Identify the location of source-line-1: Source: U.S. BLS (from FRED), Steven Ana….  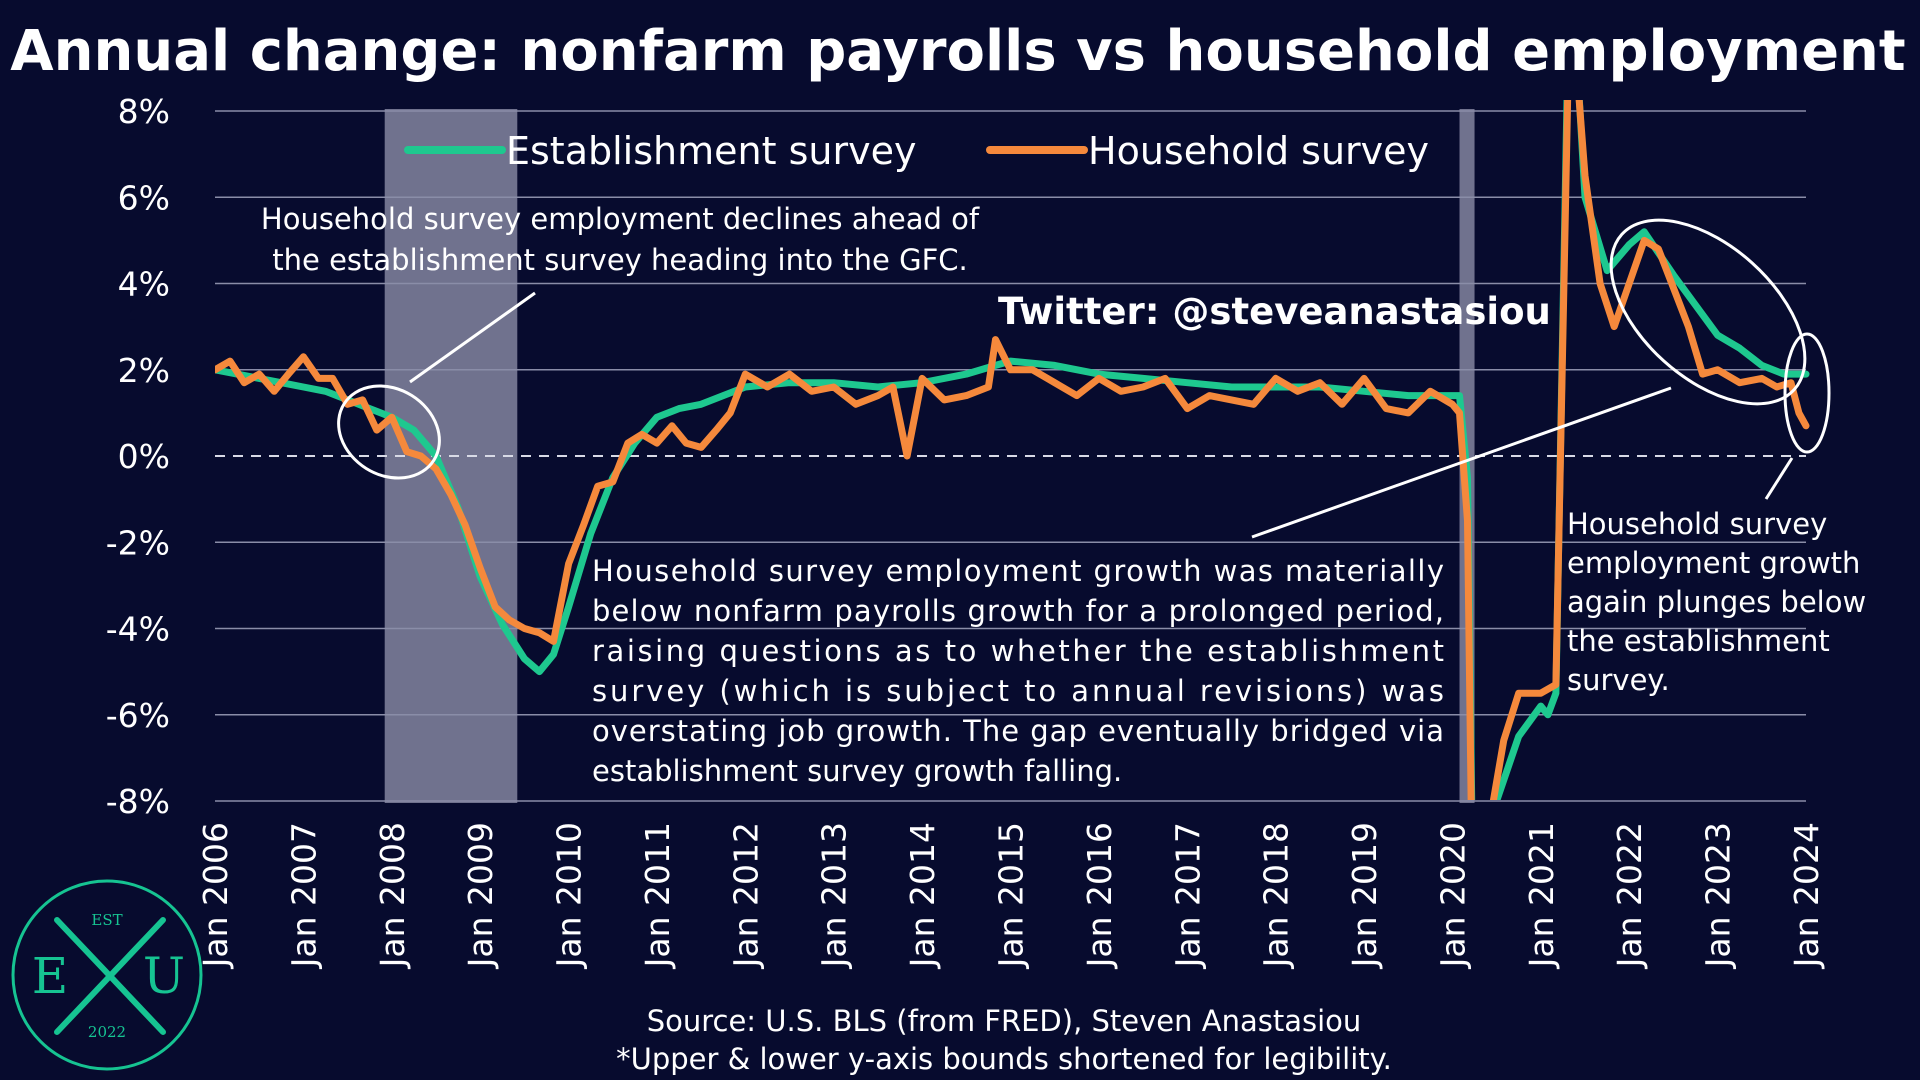
(1004, 1021).